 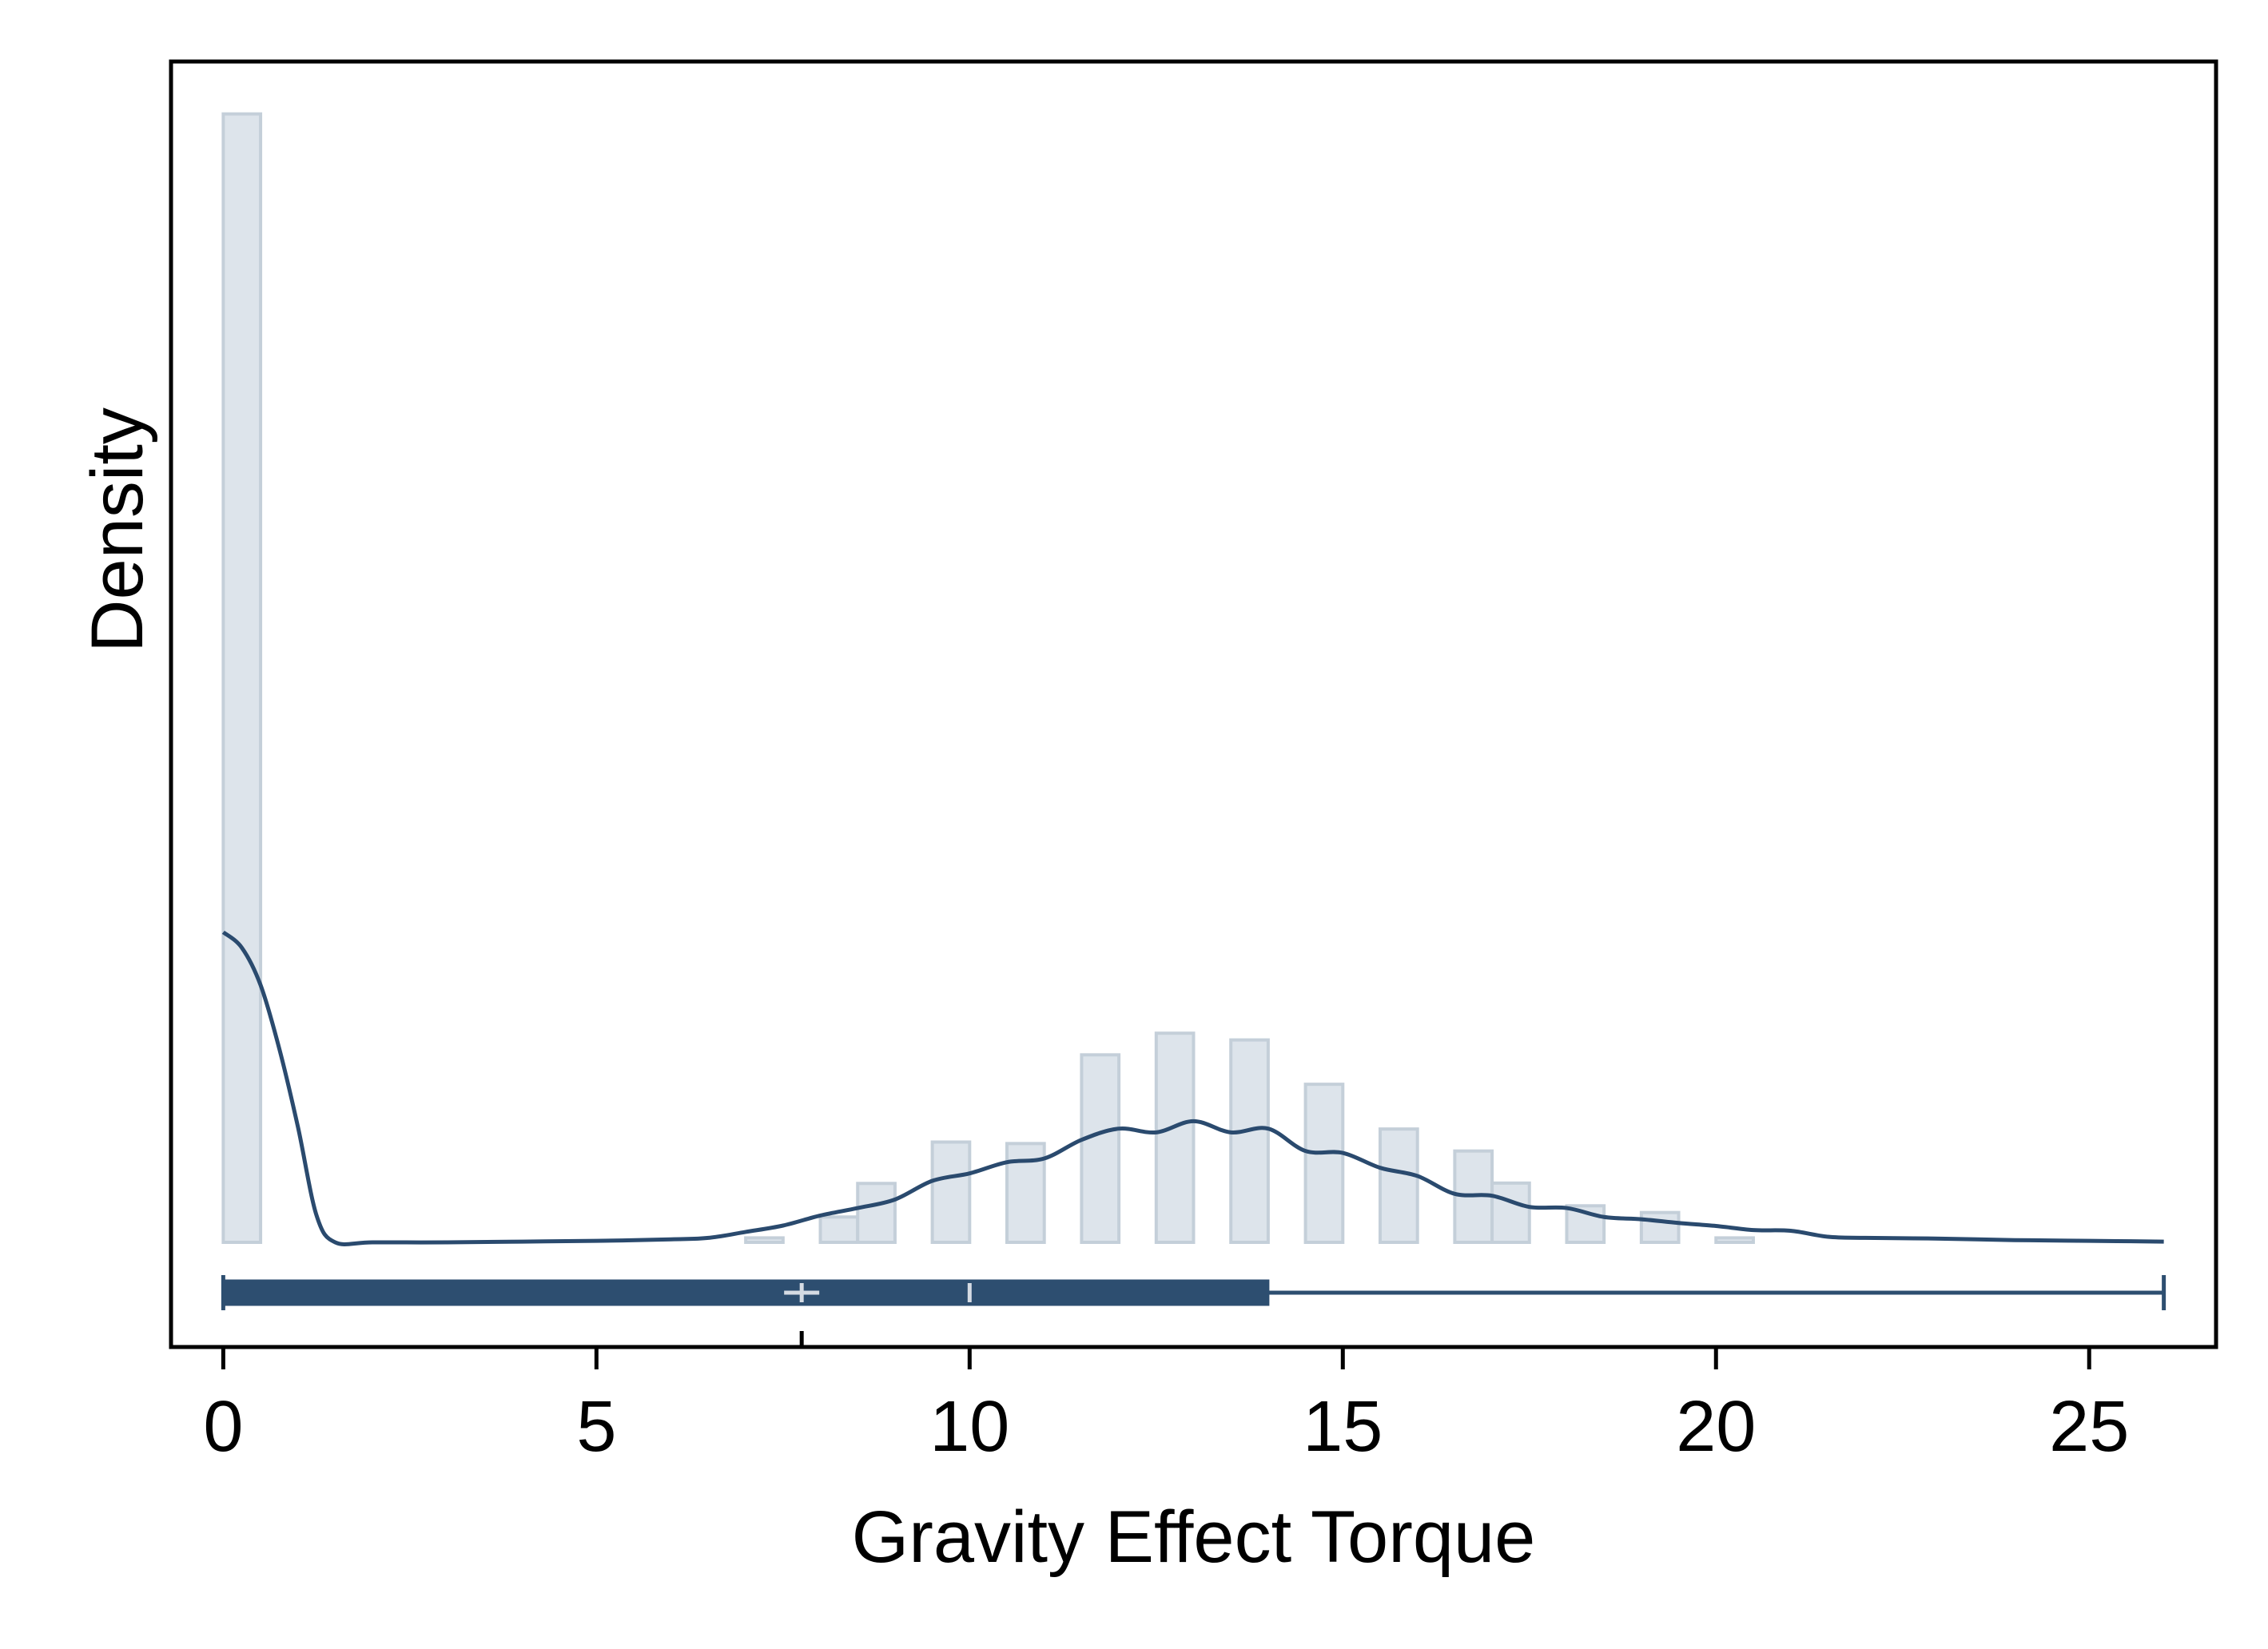 What do you see at coordinates (1343, 1427) in the screenshot?
I see `x-tick-label-15: 15` at bounding box center [1343, 1427].